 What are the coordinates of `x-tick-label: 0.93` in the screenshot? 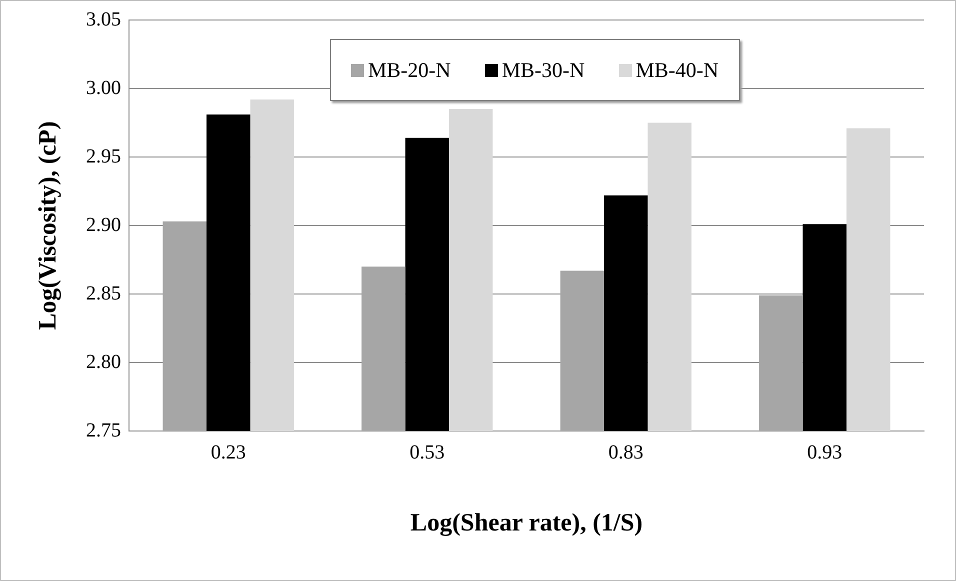 It's located at (824, 452).